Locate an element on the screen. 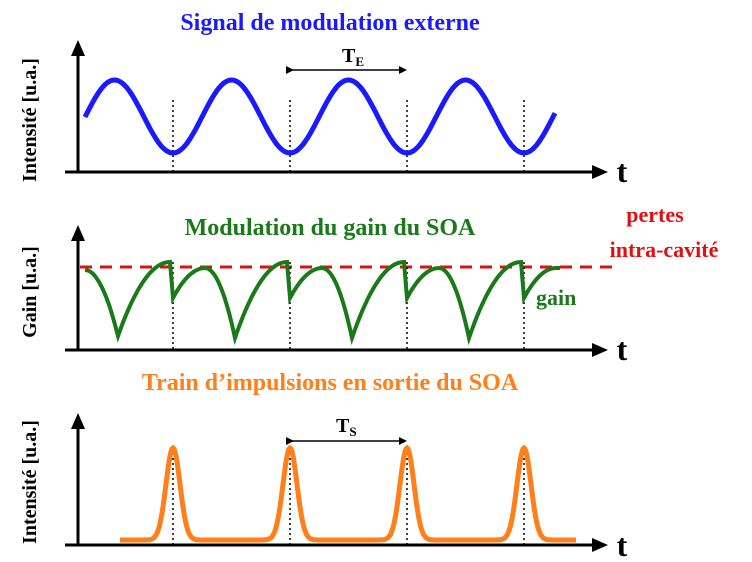 The image size is (752, 562). loss-label: pertes is located at coordinates (655, 214).